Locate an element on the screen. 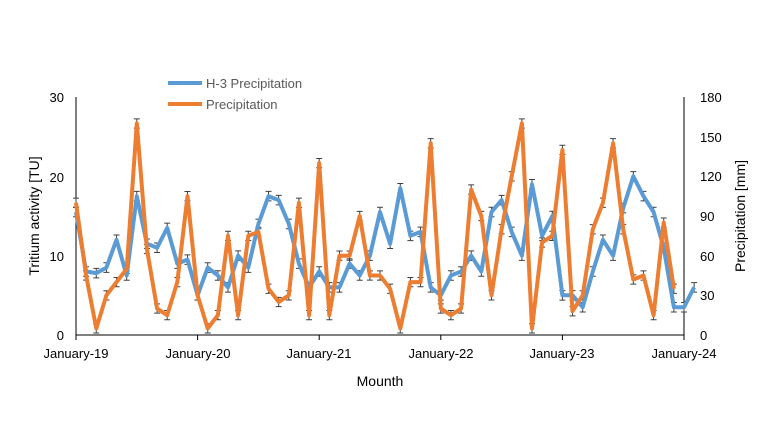  x-tick-label: January-19 is located at coordinates (75, 353).